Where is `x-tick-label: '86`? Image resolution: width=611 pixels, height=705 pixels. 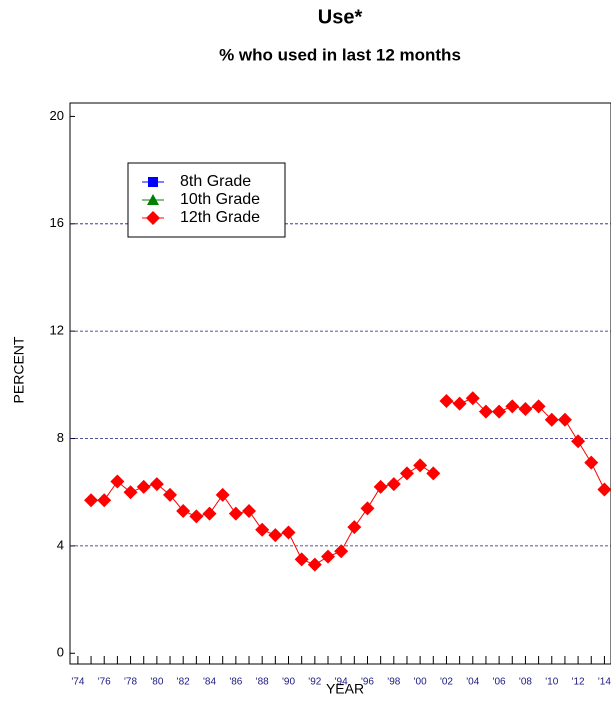
x-tick-label: '86 is located at coordinates (235, 682).